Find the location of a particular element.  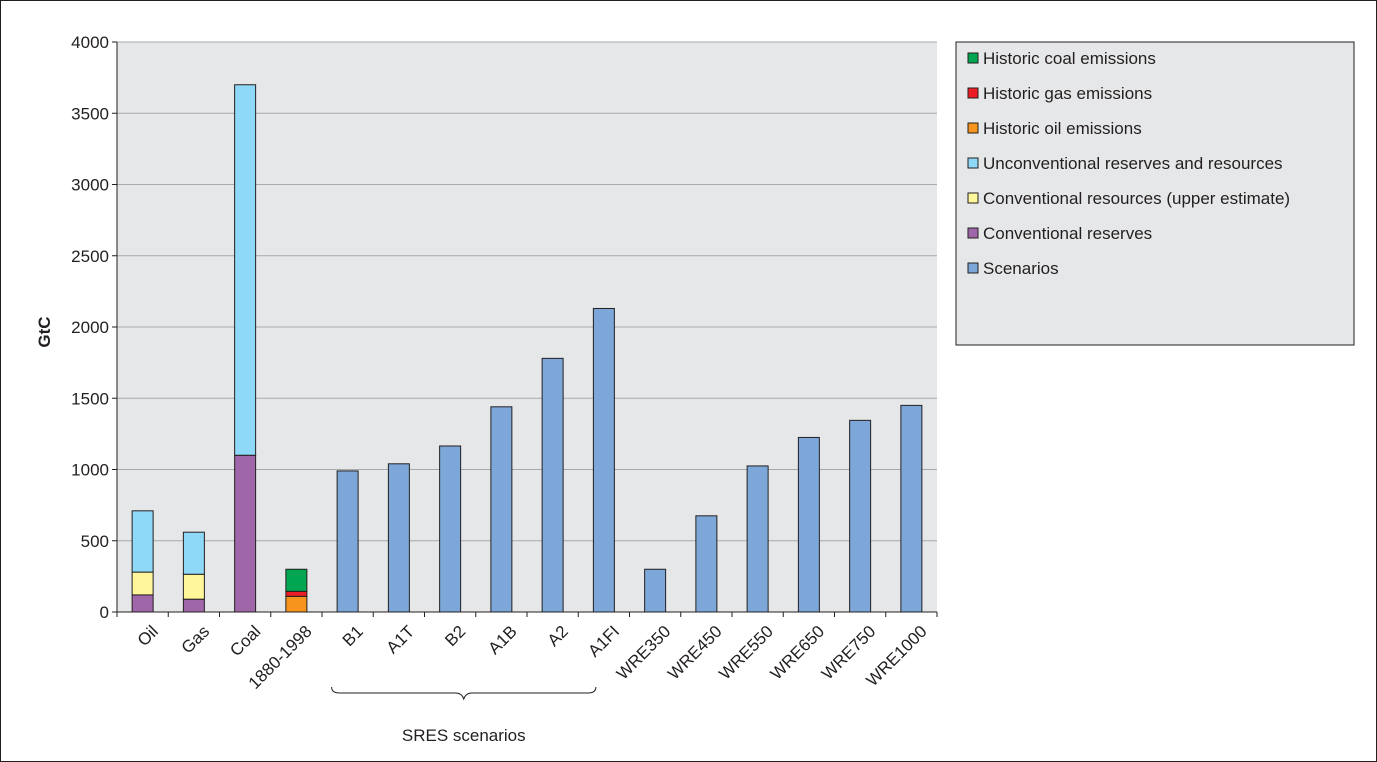

bar-coal-conventional-reserves is located at coordinates (245, 533).